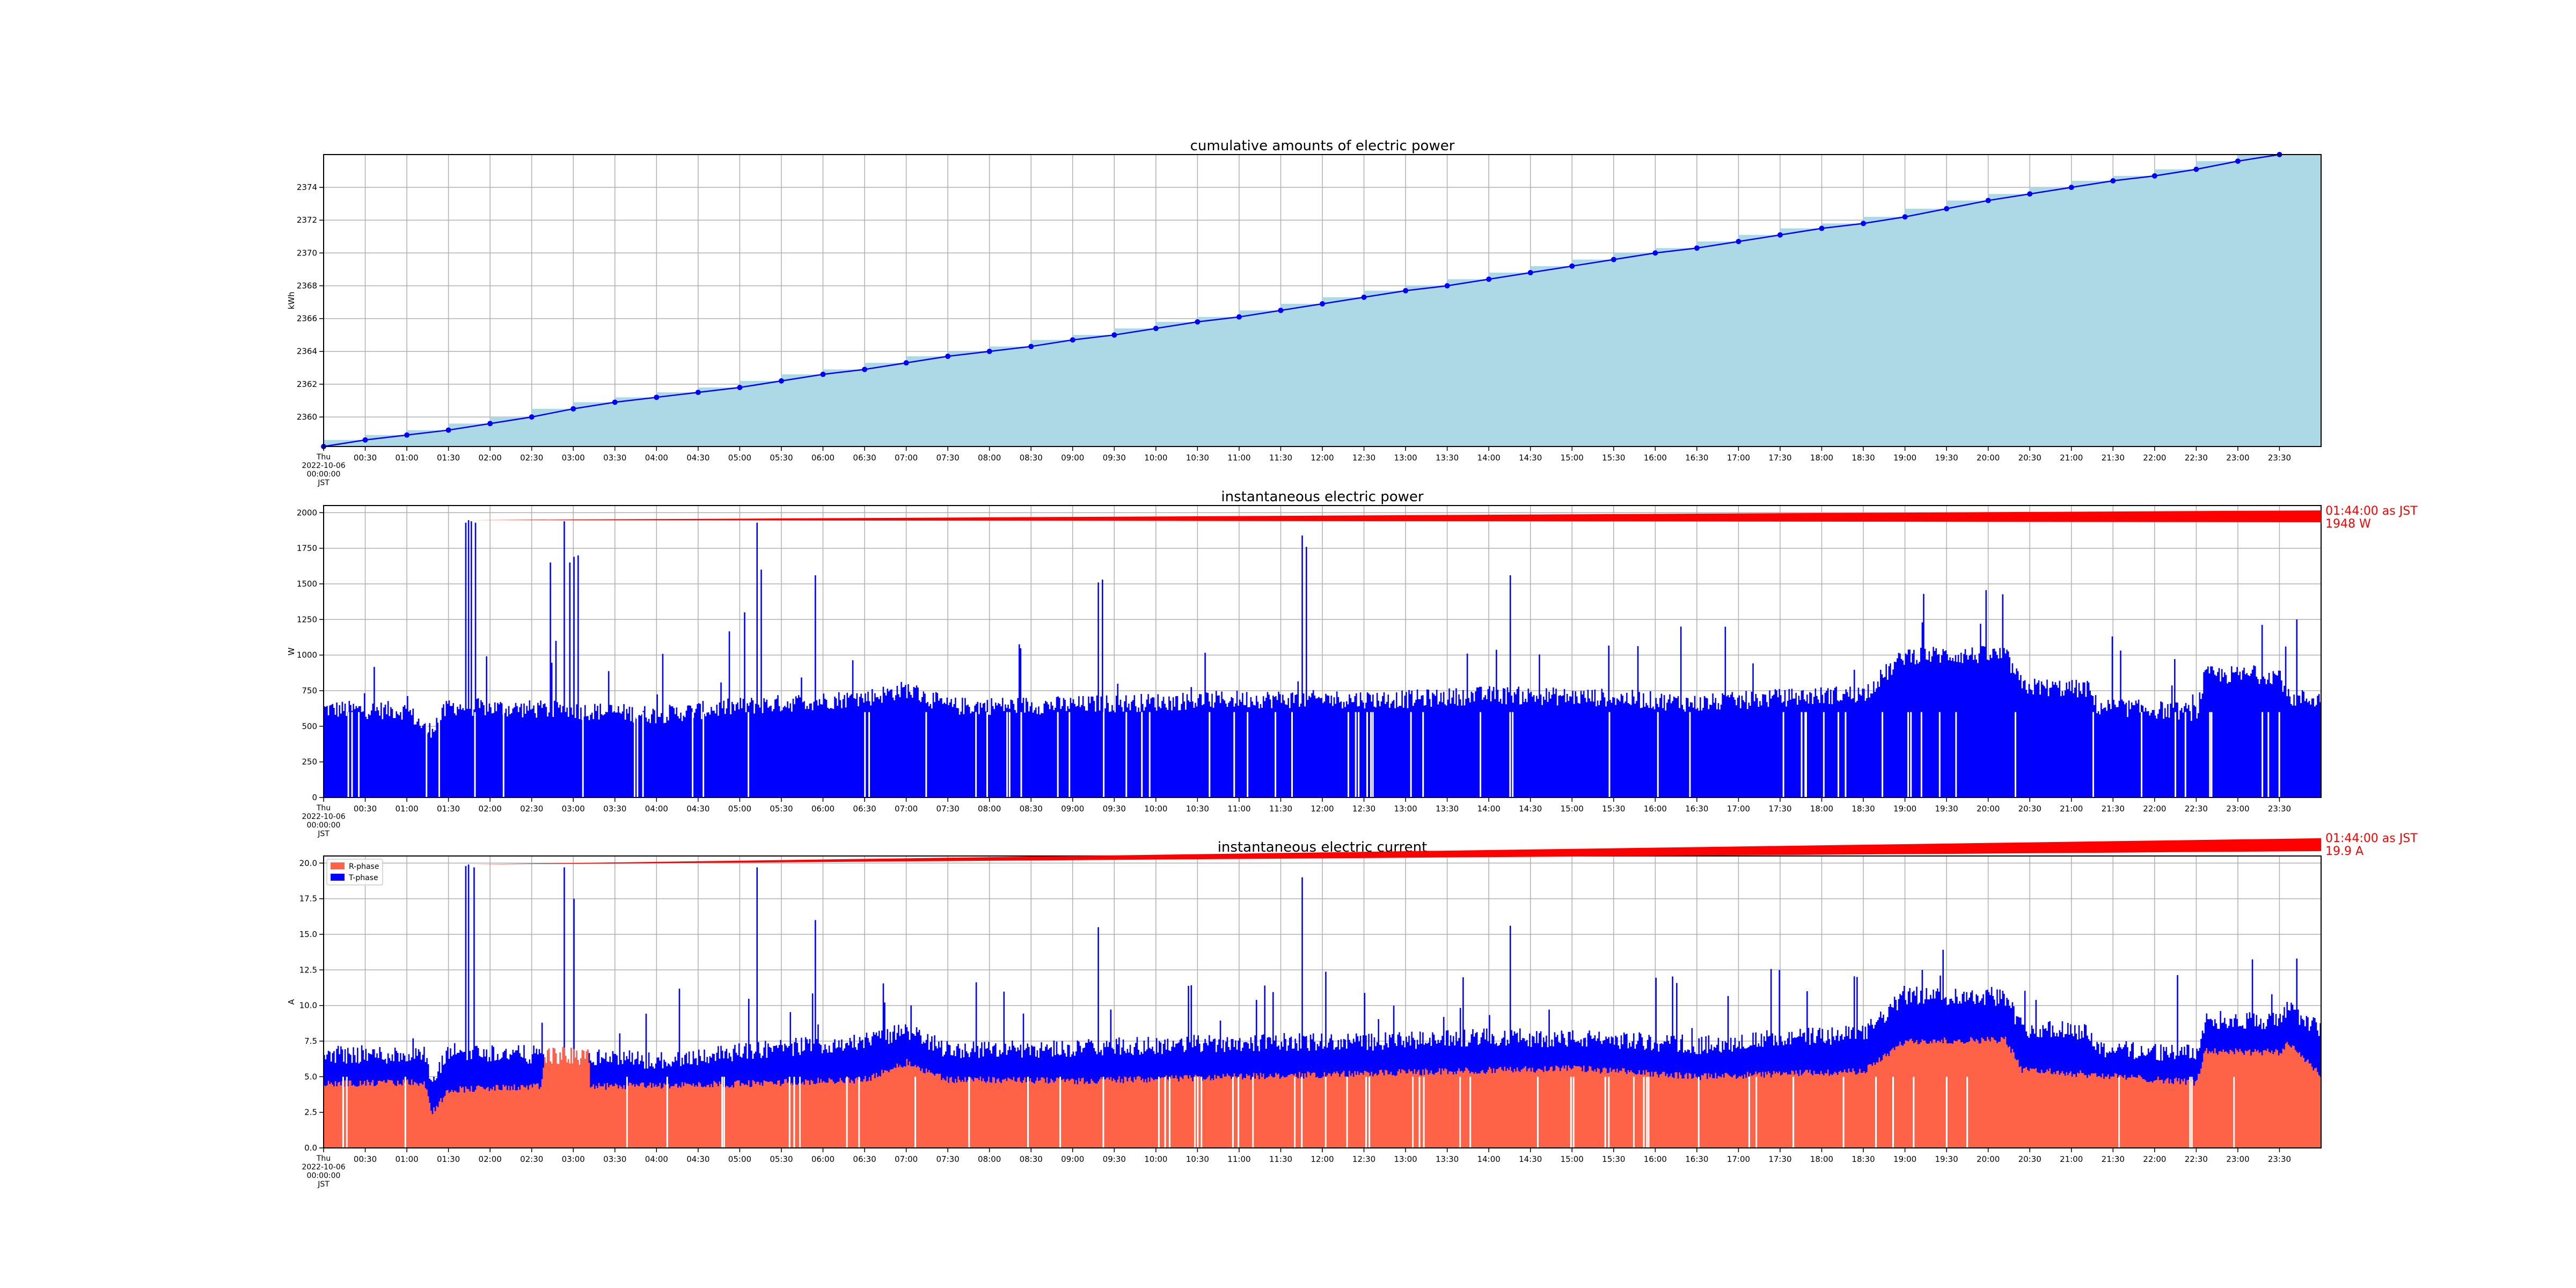 This screenshot has height=1288, width=2576. I want to click on y-tick-label: 2370, so click(307, 253).